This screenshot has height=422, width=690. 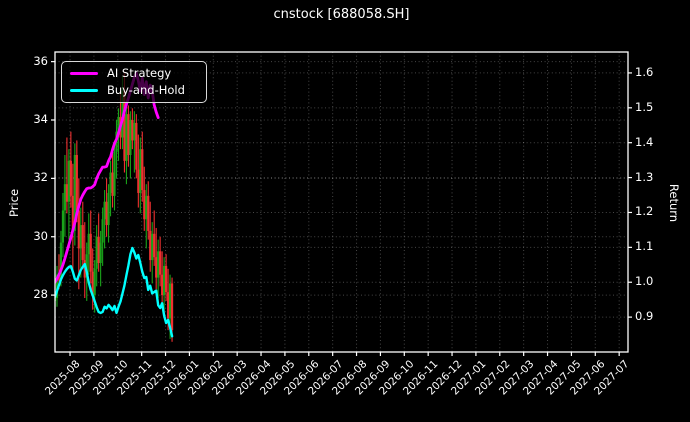 I want to click on legend-item-ai-strategy: AI Strategy, so click(x=134, y=73).